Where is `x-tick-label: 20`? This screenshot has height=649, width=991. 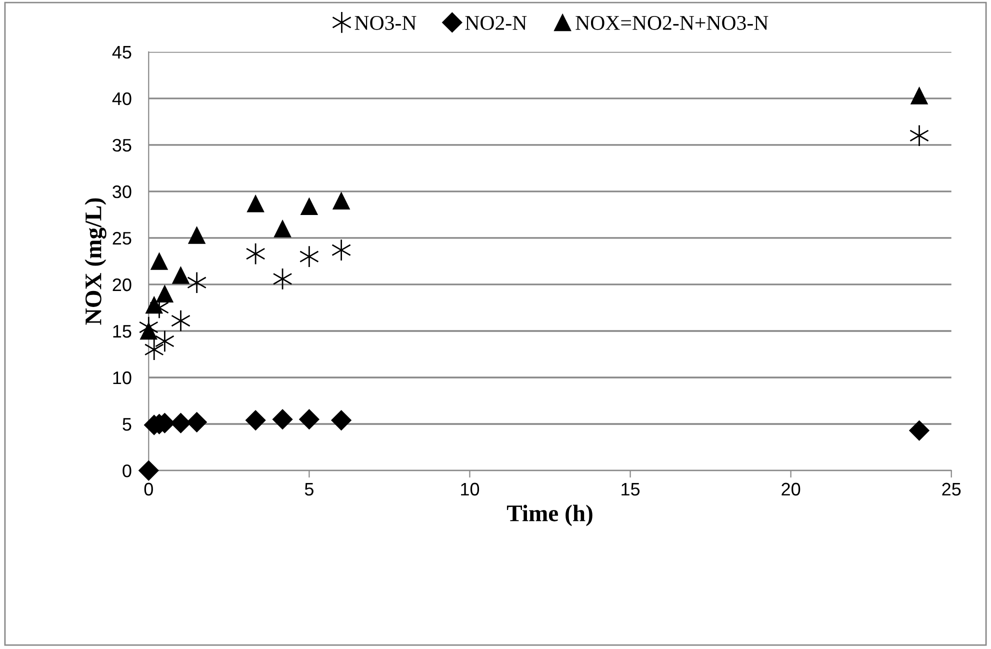
x-tick-label: 20 is located at coordinates (791, 489).